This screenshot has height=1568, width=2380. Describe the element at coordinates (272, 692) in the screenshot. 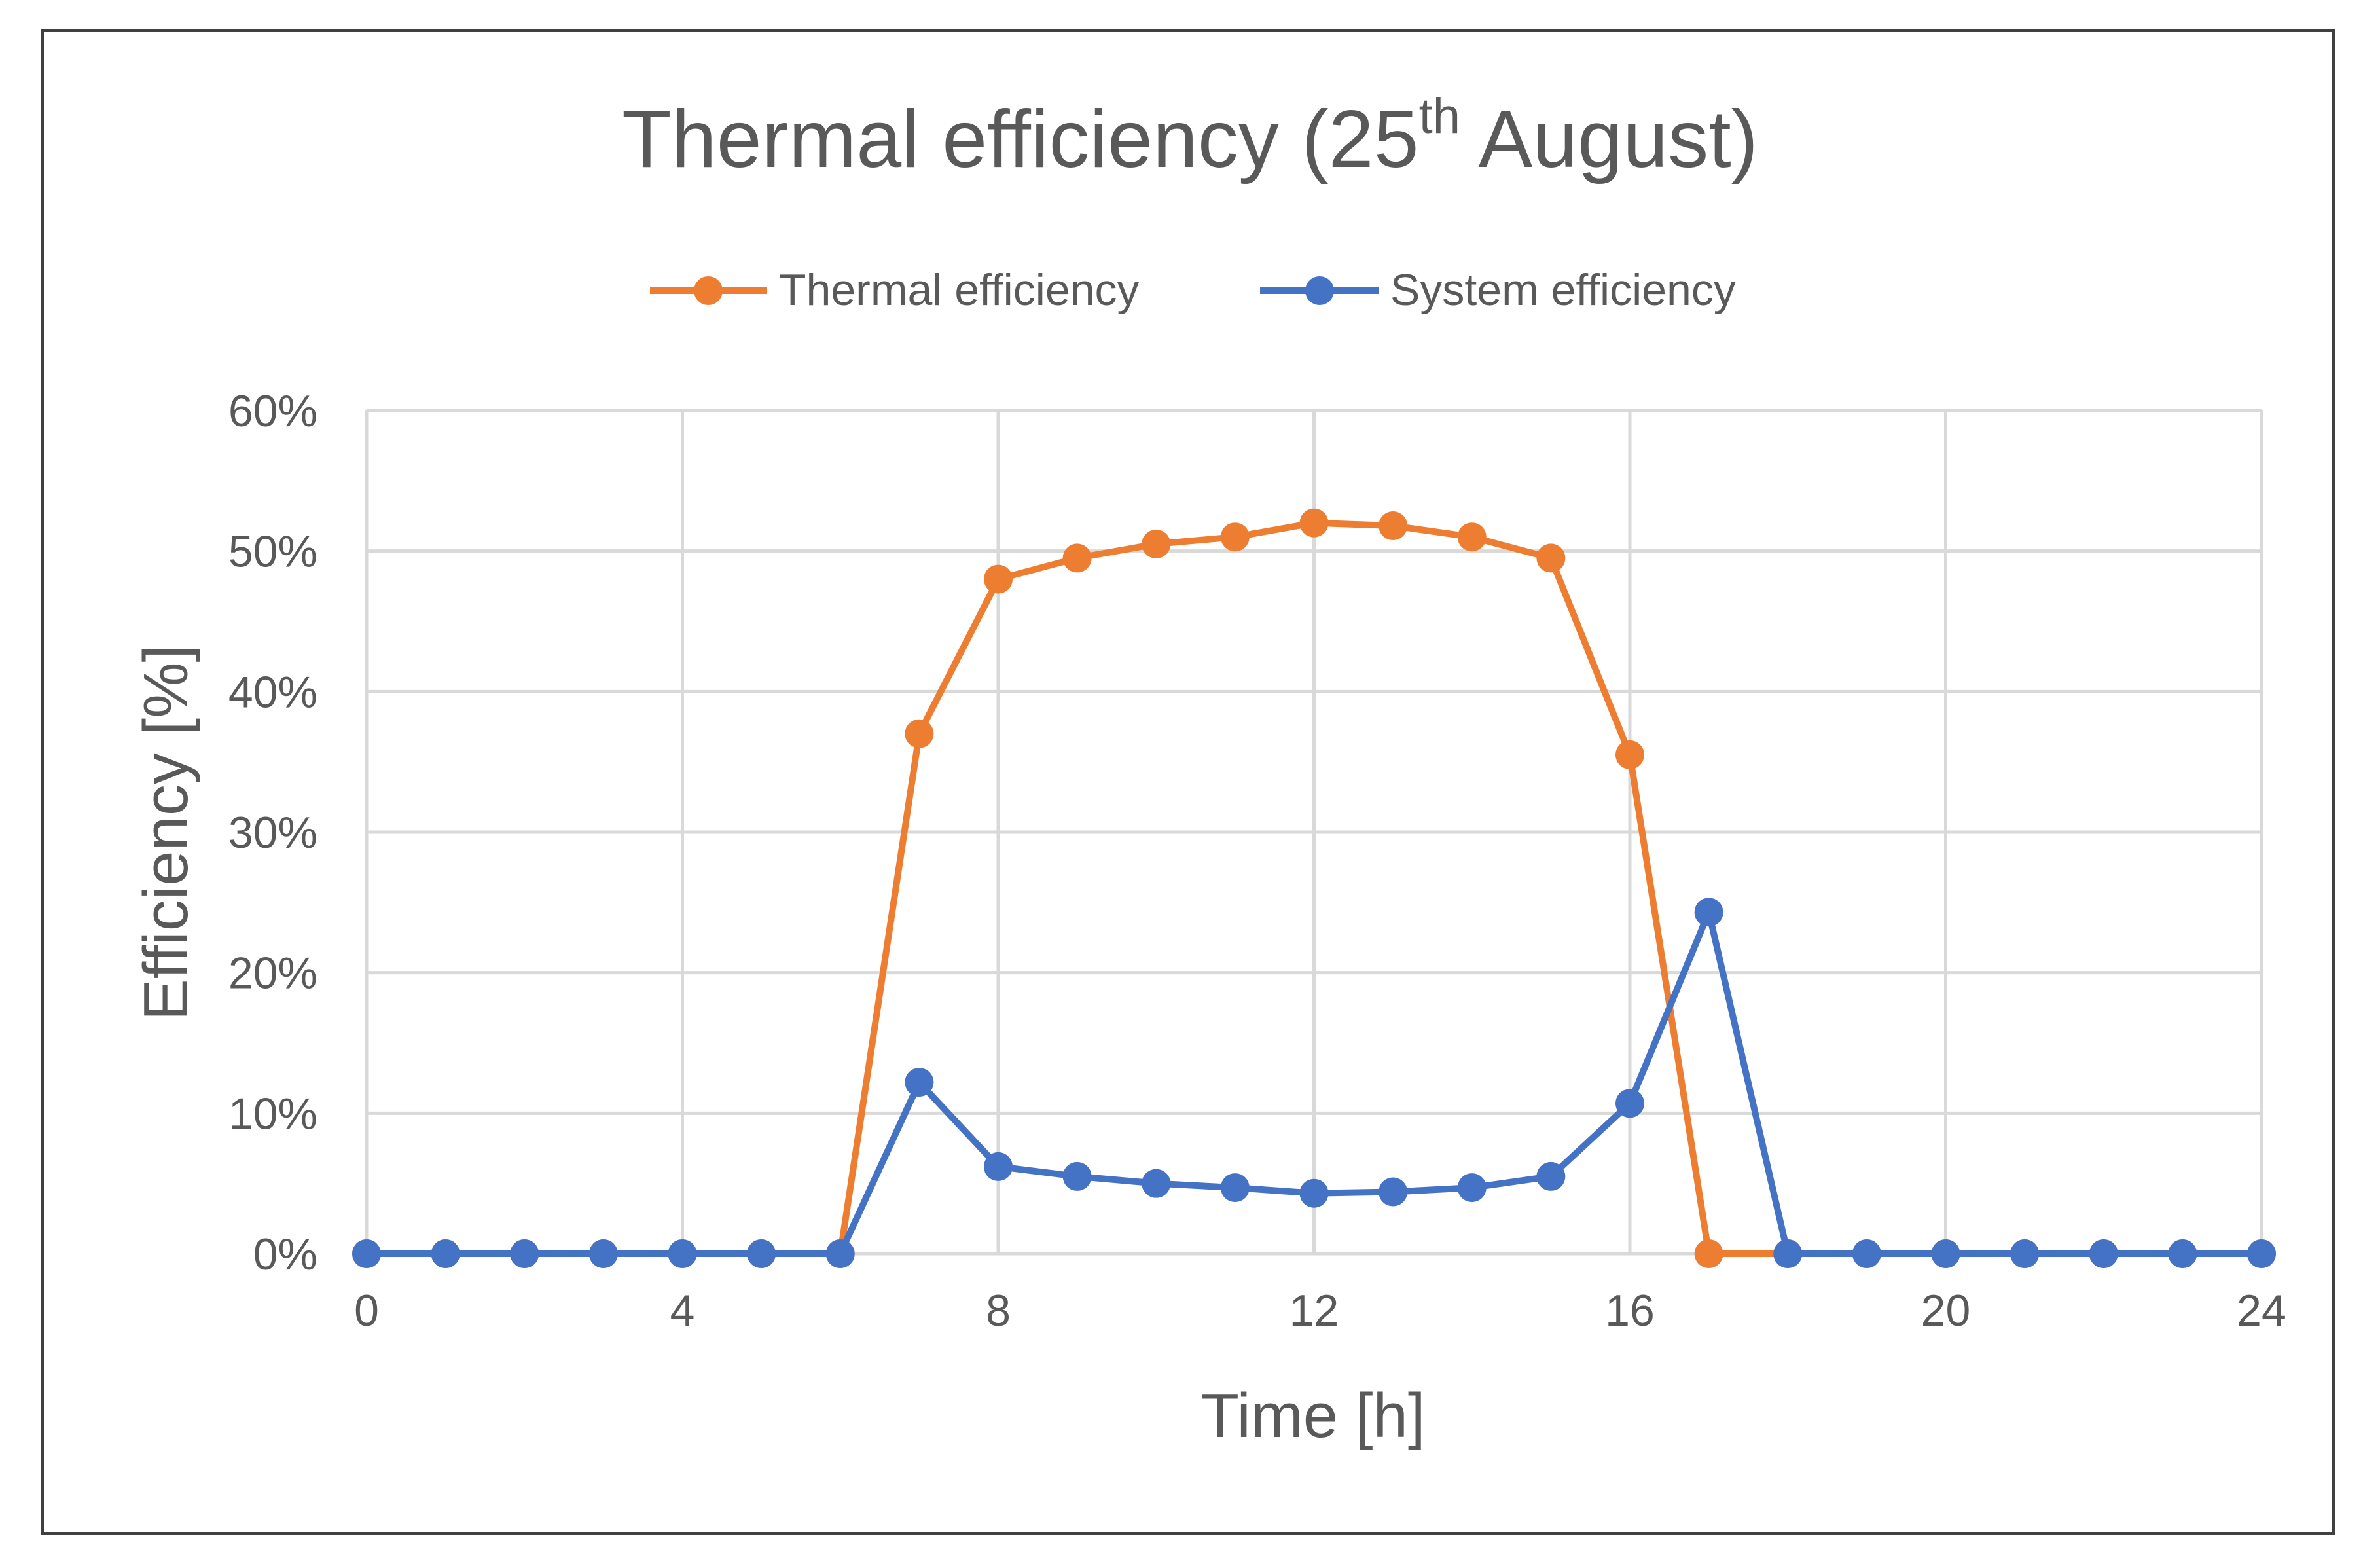

I see `y-tick-label: 40%` at that location.